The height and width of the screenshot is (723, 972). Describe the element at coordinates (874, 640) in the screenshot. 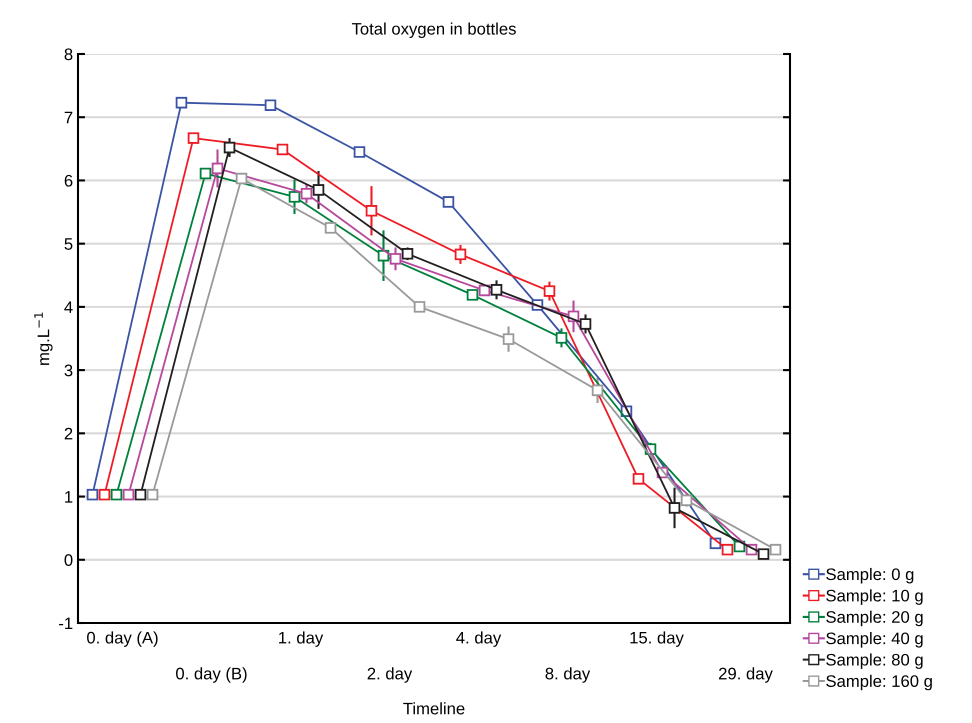

I see `legend-label: Sample: 40 g` at that location.